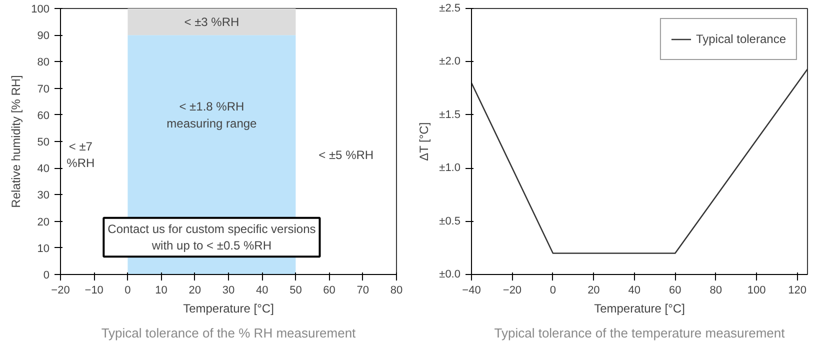 The height and width of the screenshot is (345, 822). Describe the element at coordinates (212, 21) in the screenshot. I see `annotation: < ±3 %RH` at that location.